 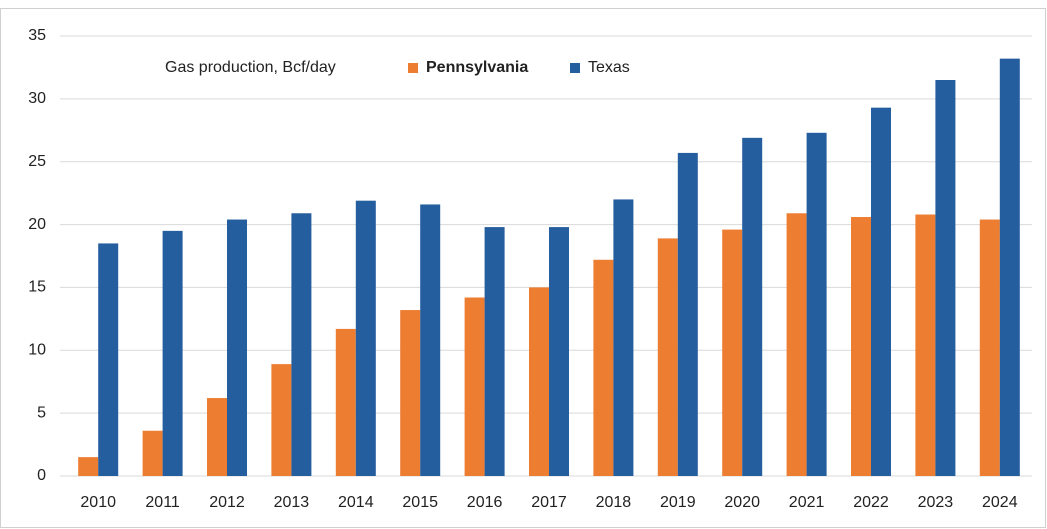 I want to click on x-tick-label: 2020, so click(x=742, y=502).